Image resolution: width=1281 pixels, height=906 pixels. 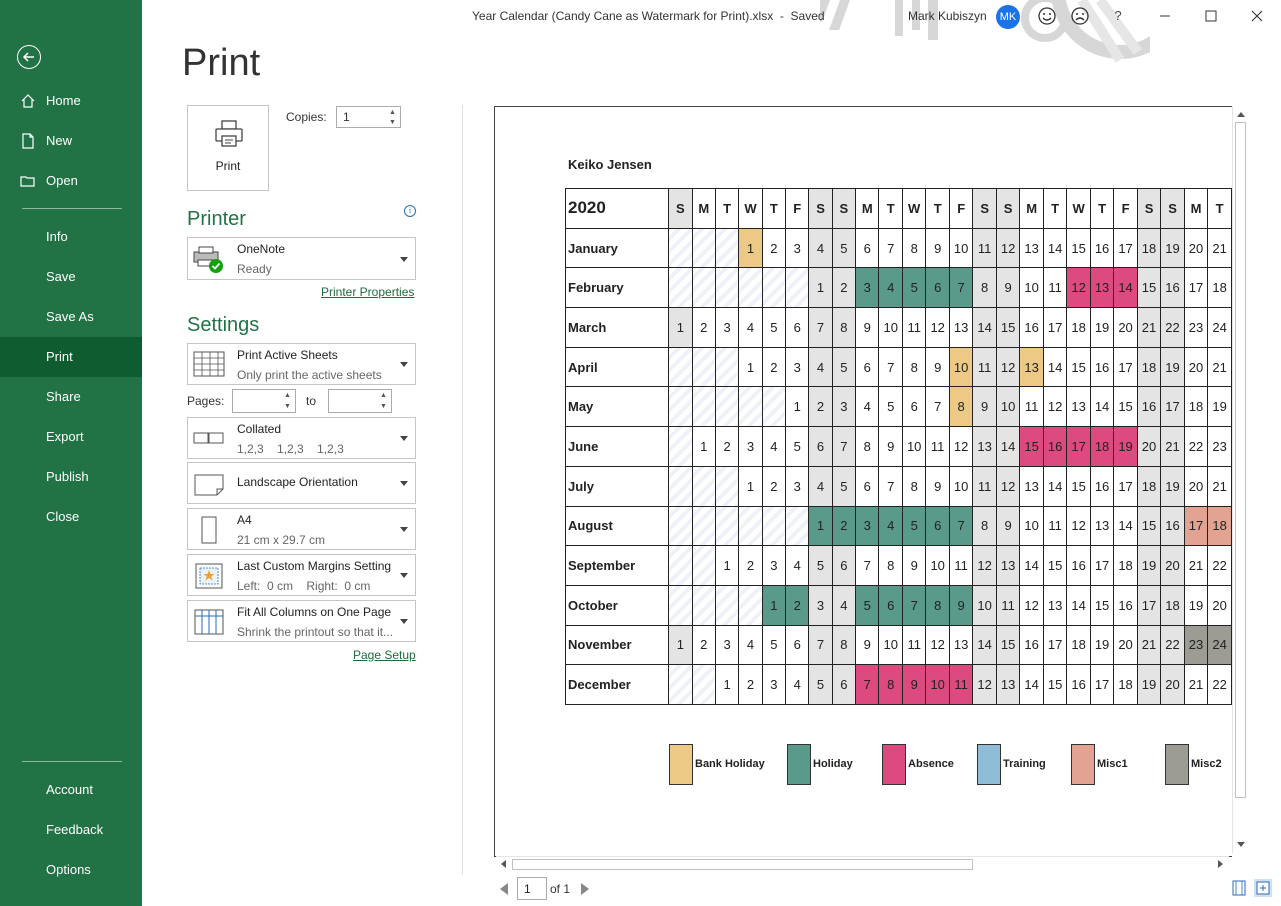 I want to click on day-cell: 6, so click(x=820, y=446).